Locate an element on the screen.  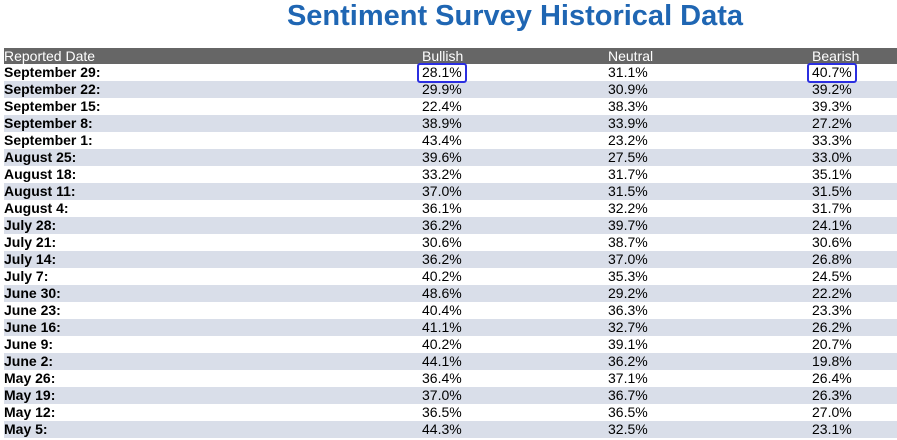
cell-bearish: 35.1% is located at coordinates (832, 174).